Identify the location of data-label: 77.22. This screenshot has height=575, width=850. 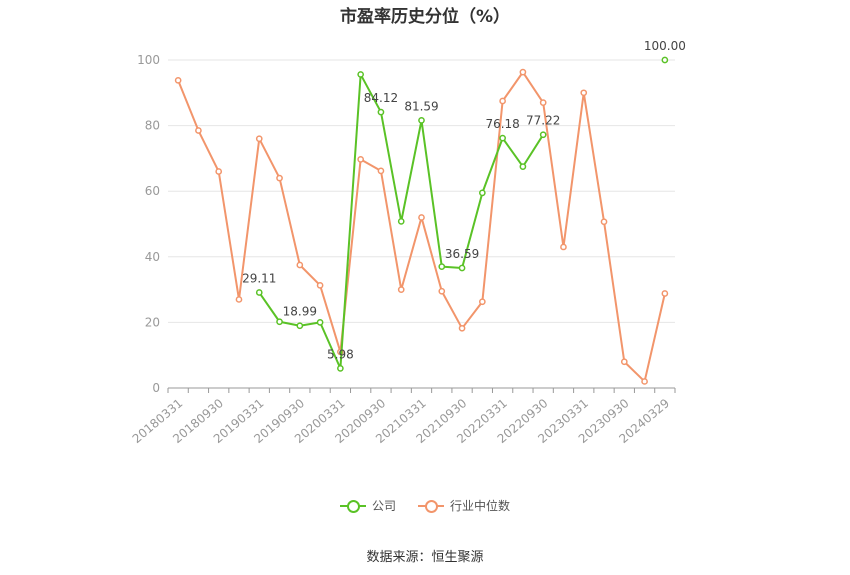
(543, 121).